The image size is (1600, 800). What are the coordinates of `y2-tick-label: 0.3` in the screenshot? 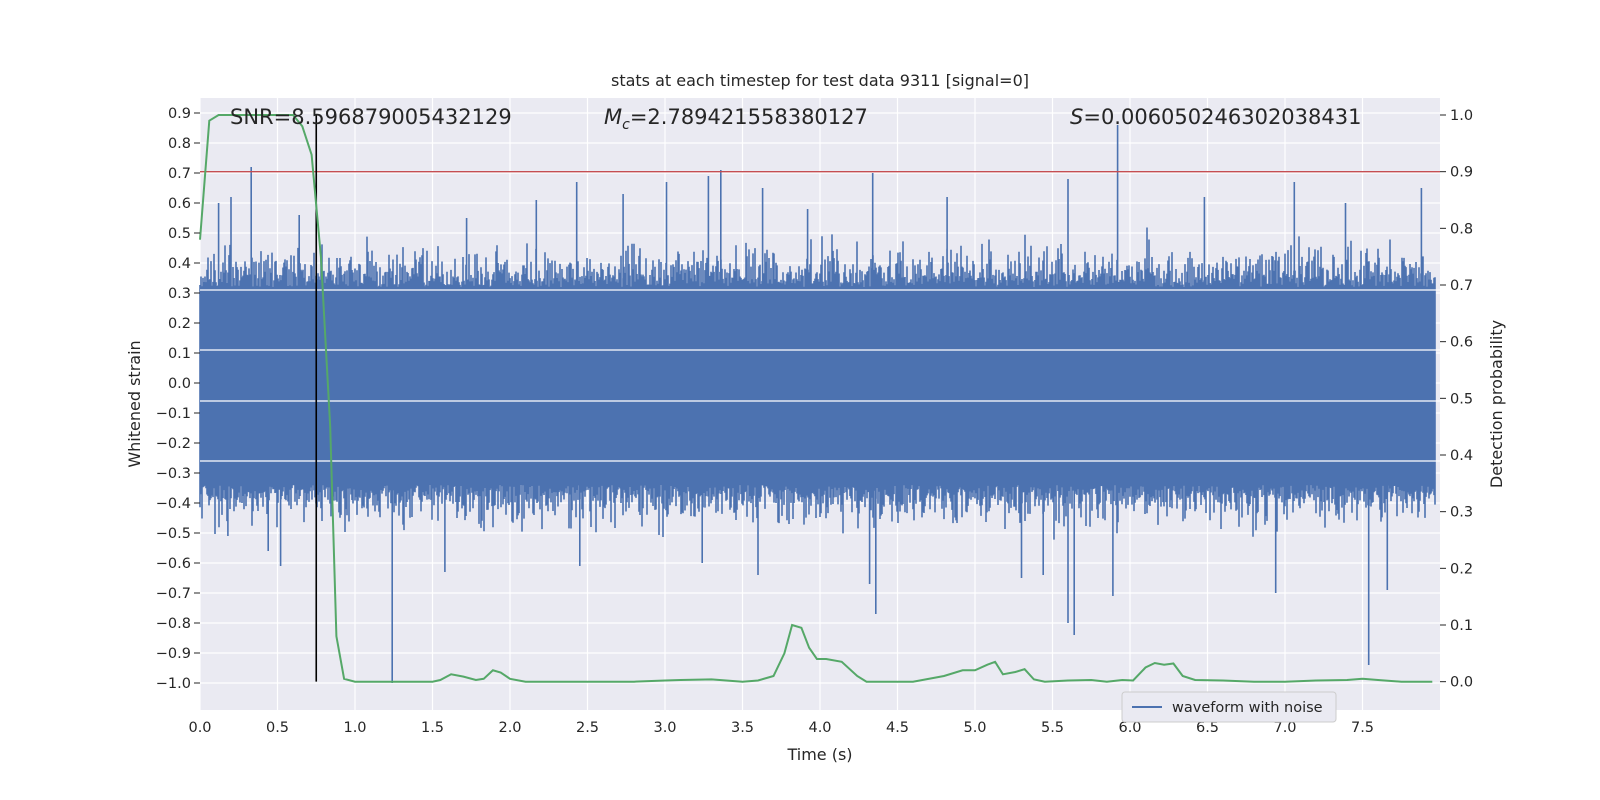 It's located at (1461, 513).